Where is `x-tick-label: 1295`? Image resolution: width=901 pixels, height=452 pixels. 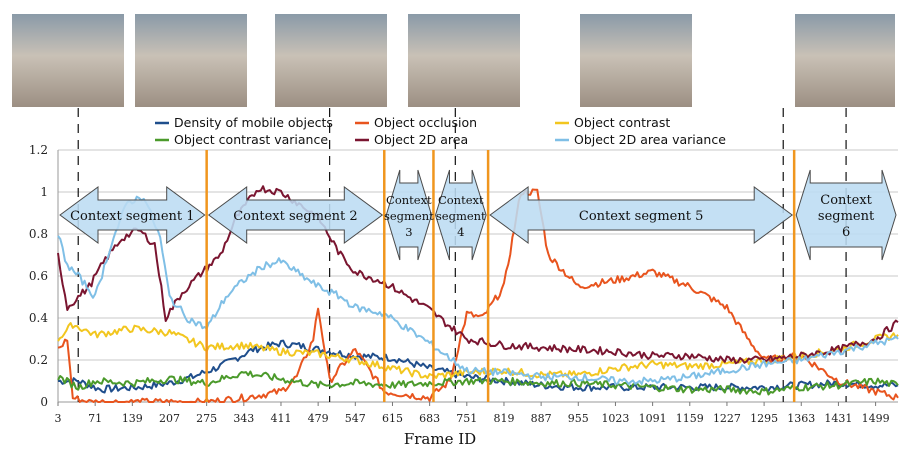 x-tick-label: 1295 is located at coordinates (764, 418).